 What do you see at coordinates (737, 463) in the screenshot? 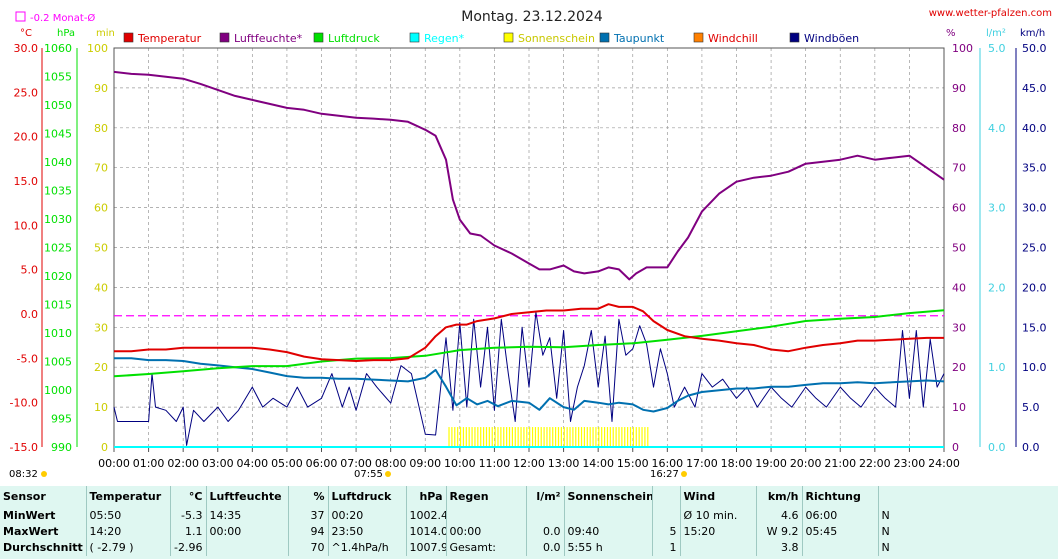
I see `x-tick-label: 18:00` at bounding box center [737, 463].